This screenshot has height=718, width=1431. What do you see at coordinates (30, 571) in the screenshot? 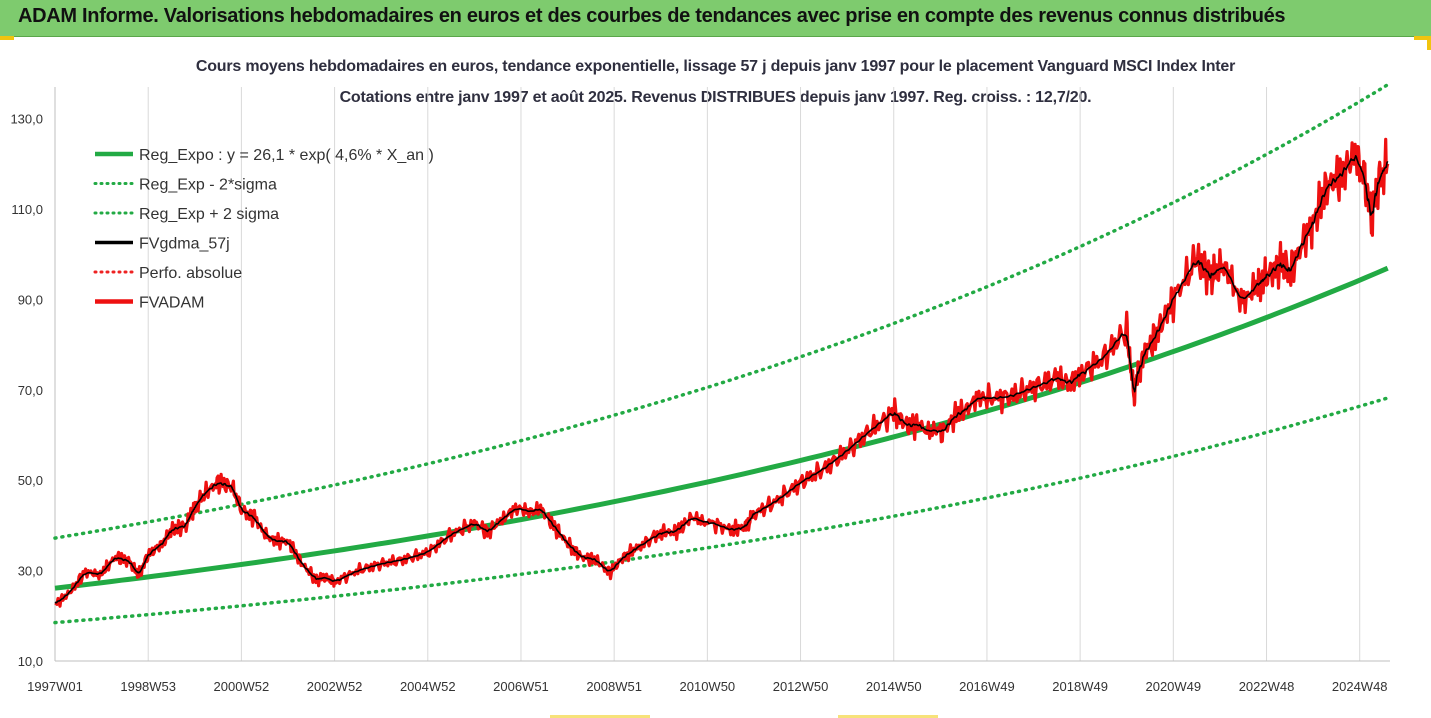
I see `y-tick-label: 30,0` at bounding box center [30, 571].